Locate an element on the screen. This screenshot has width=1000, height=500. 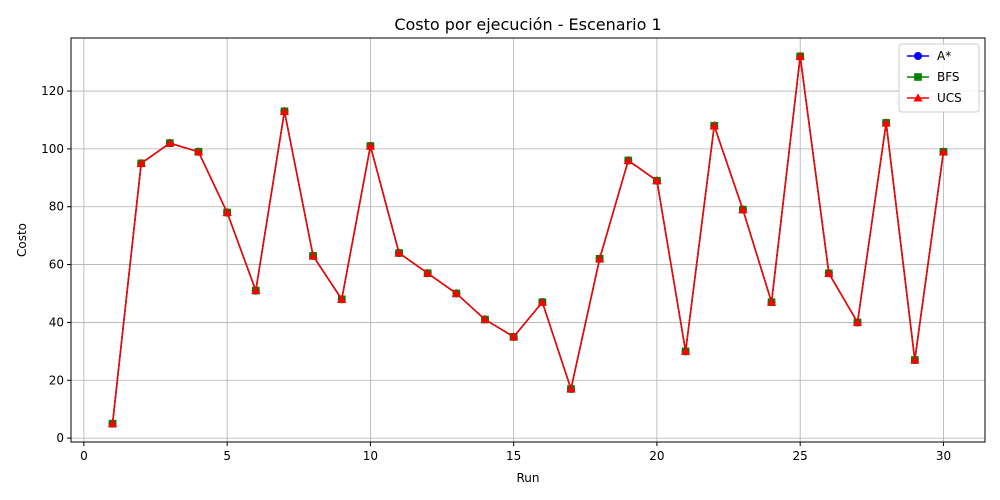
x-tick-label: 25 is located at coordinates (800, 456).